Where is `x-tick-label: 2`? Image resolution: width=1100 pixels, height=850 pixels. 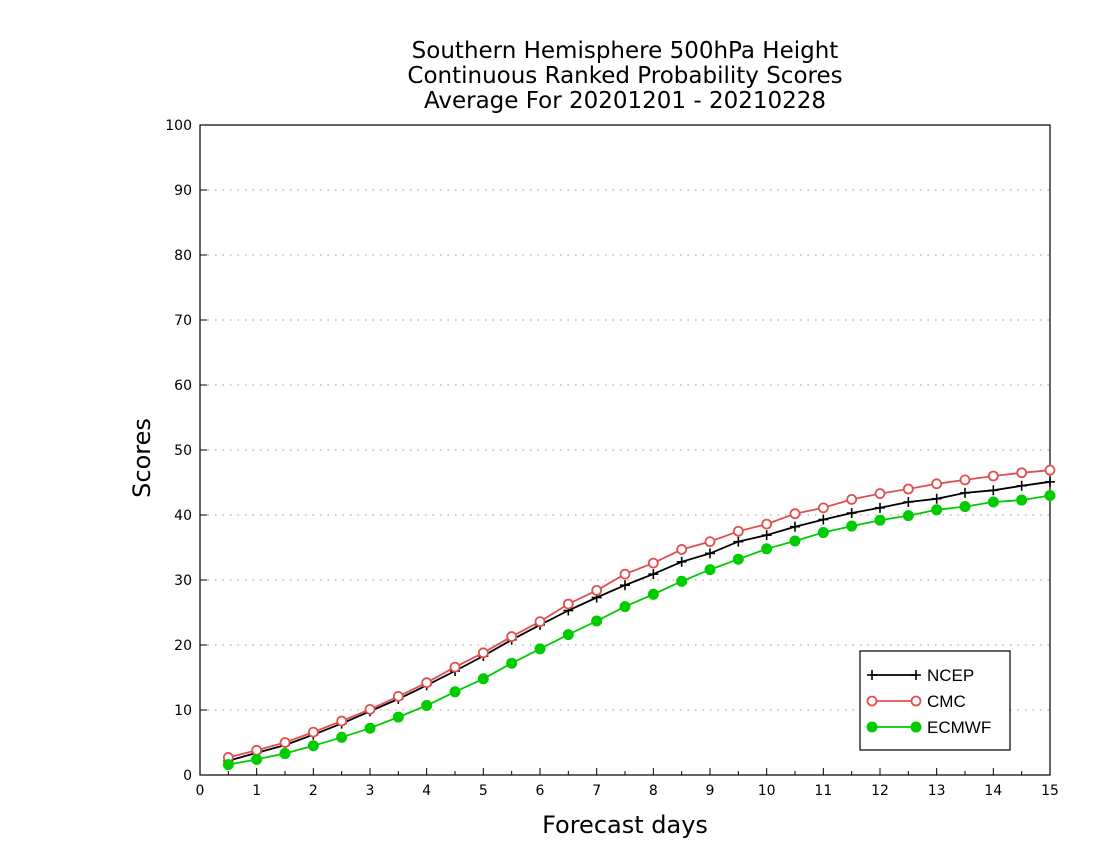 x-tick-label: 2 is located at coordinates (313, 791).